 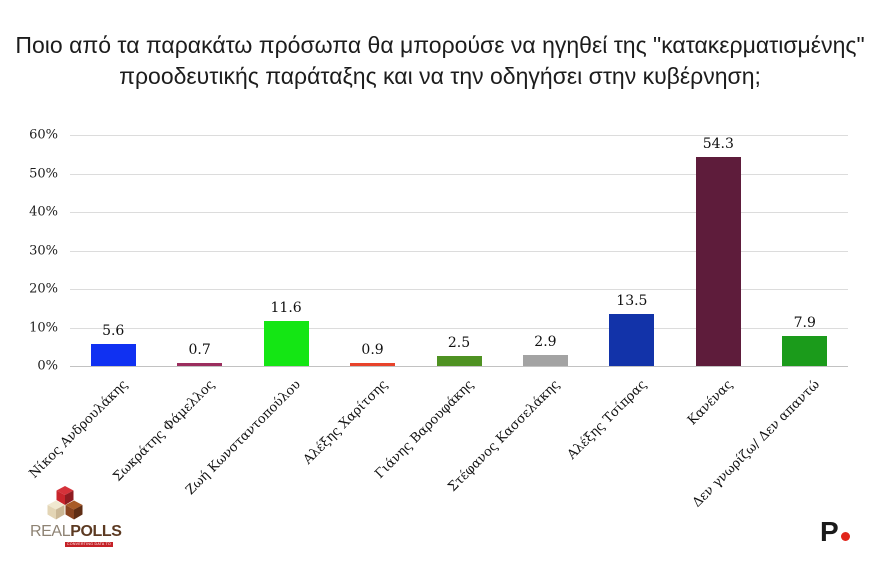 What do you see at coordinates (96, 531) in the screenshot?
I see `realpolls-word-polls: POLLS` at bounding box center [96, 531].